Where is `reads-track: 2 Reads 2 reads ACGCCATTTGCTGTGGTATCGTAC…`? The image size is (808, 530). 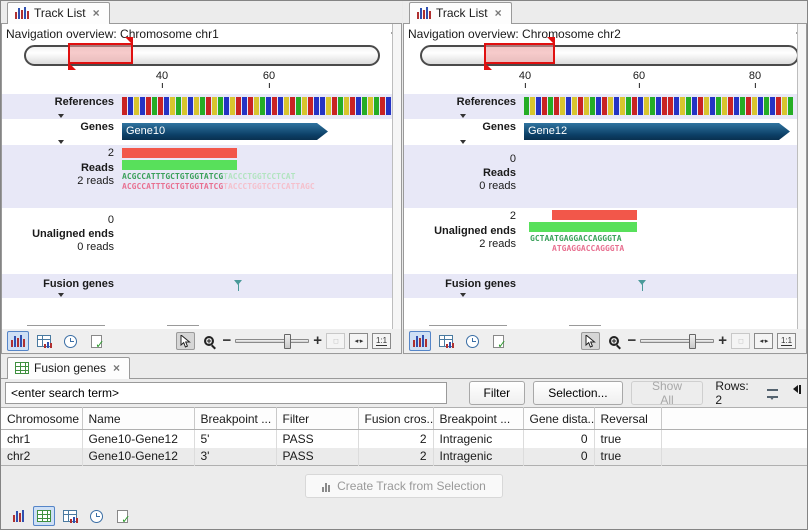
reads-track: 2 Reads 2 reads ACGCCATTTGCTGTGGTATCGTAC… is located at coordinates (201, 176).